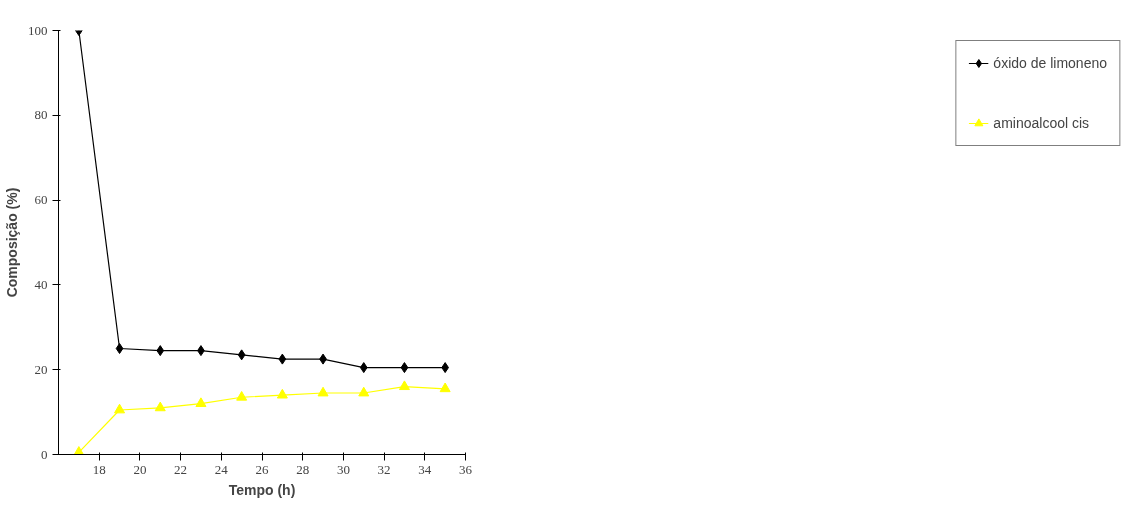  I want to click on y-tick-label: 20, so click(41, 369).